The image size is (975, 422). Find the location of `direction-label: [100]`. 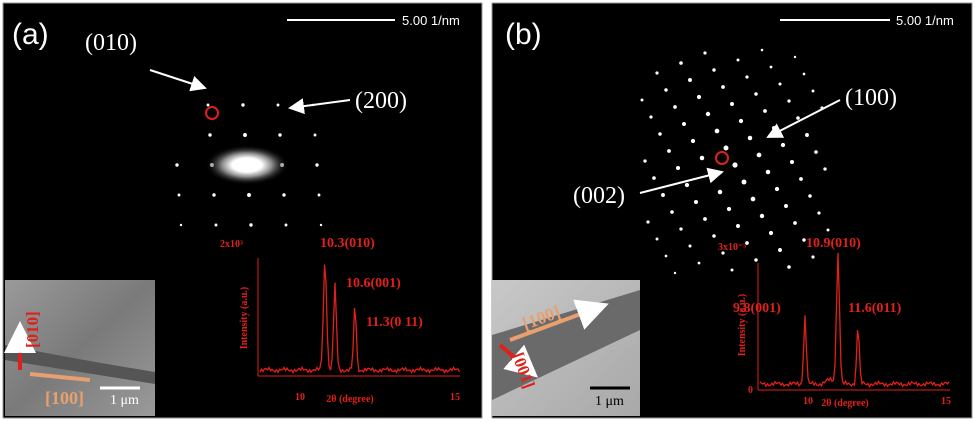

direction-label: [100] is located at coordinates (64, 398).